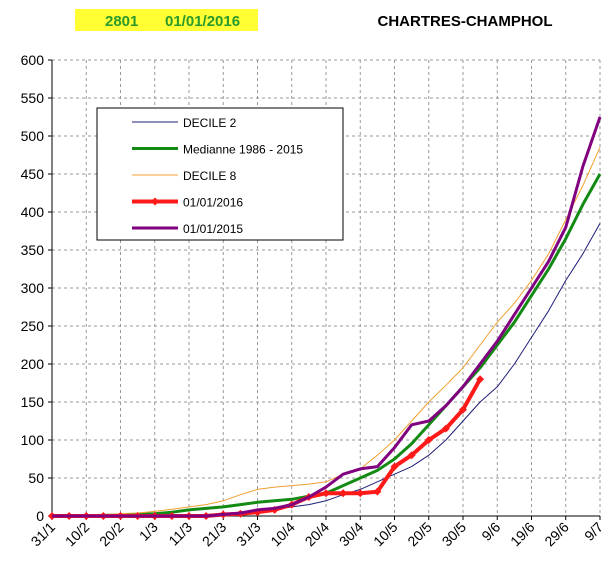  What do you see at coordinates (592, 531) in the screenshot?
I see `x-tick-label: 9/7` at bounding box center [592, 531].